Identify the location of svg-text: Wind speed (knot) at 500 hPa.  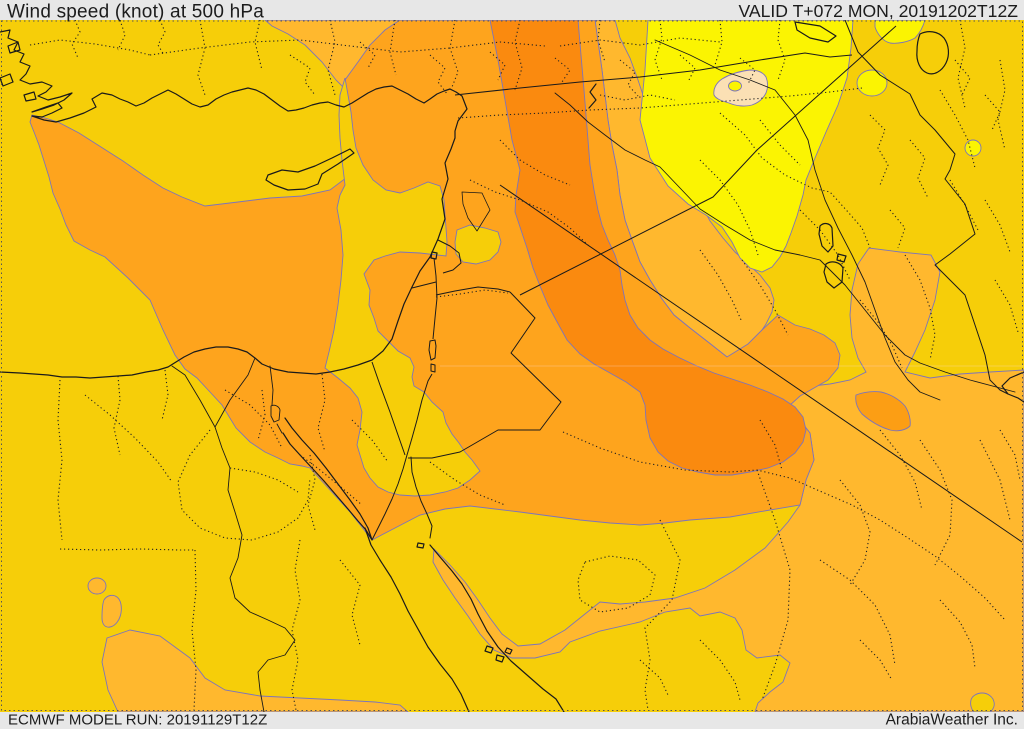
(135, 12).